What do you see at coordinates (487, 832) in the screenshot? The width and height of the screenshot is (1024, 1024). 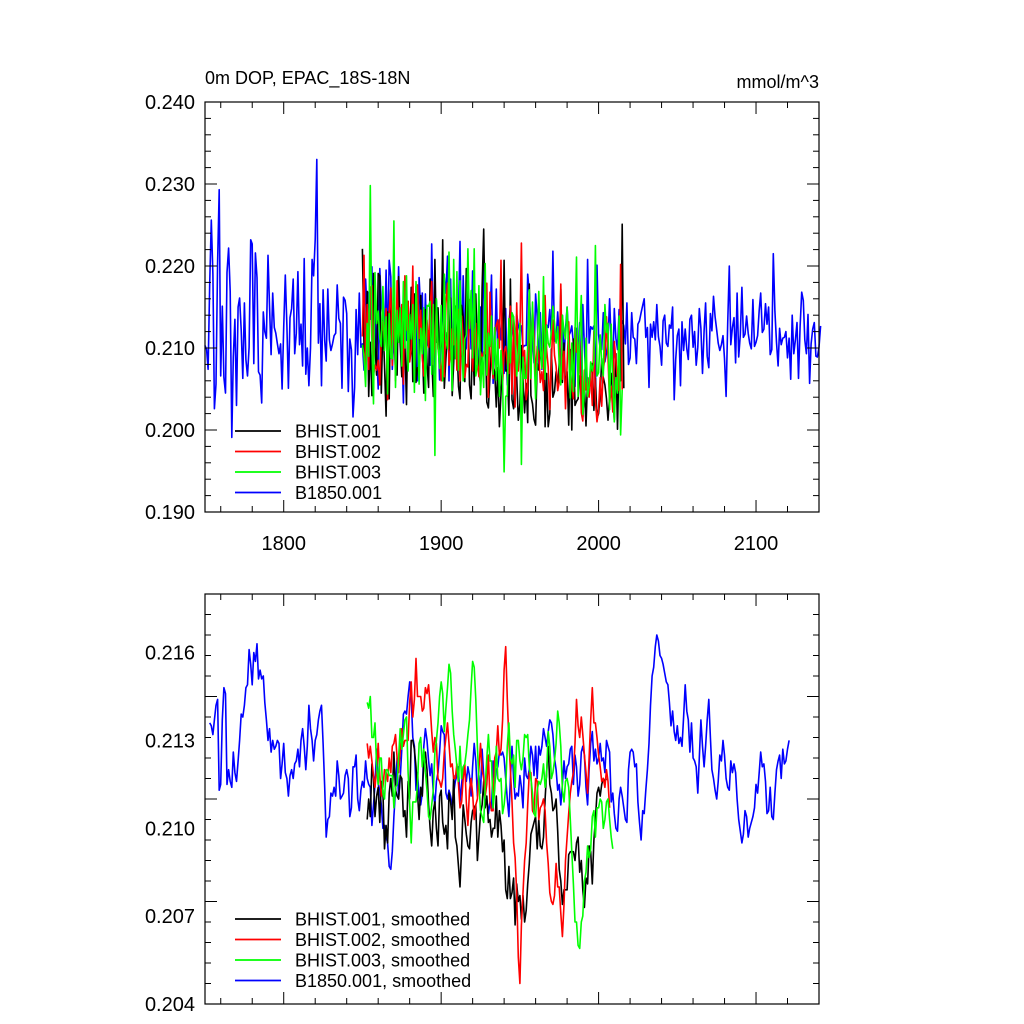 I see `series-line-bhist-001-smoothed` at bounding box center [487, 832].